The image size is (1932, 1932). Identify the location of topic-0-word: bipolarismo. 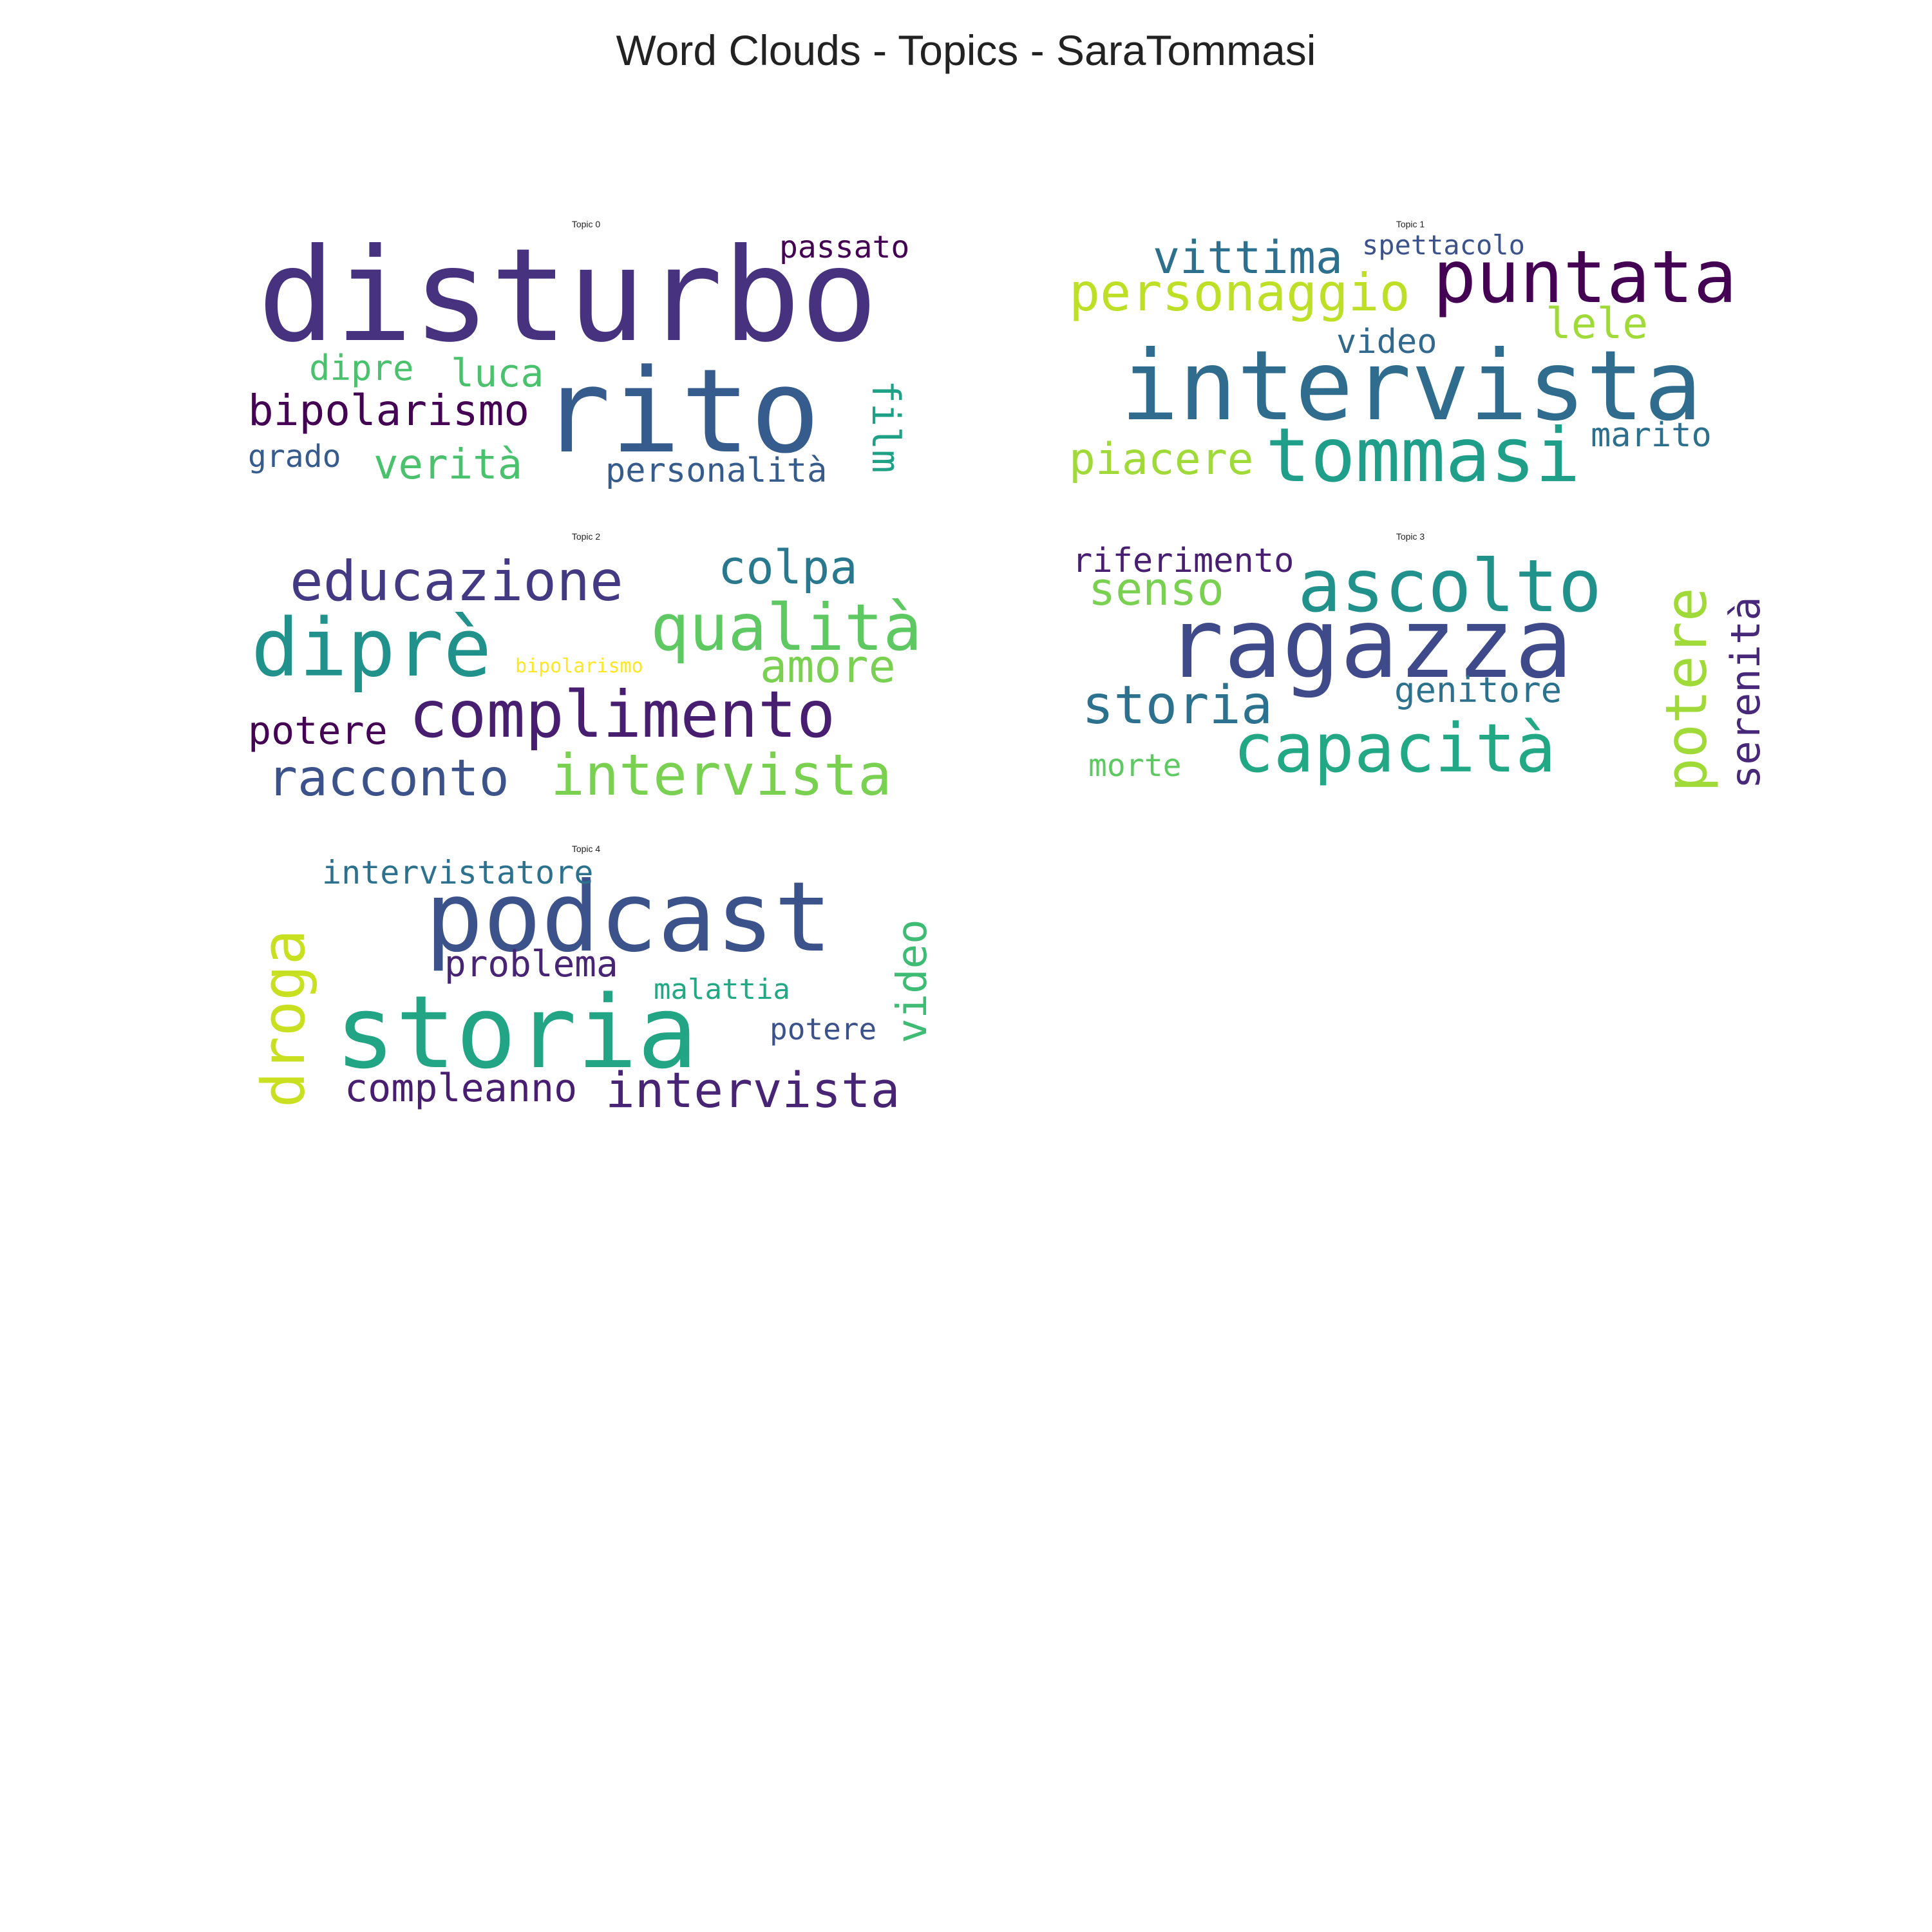
(389, 411).